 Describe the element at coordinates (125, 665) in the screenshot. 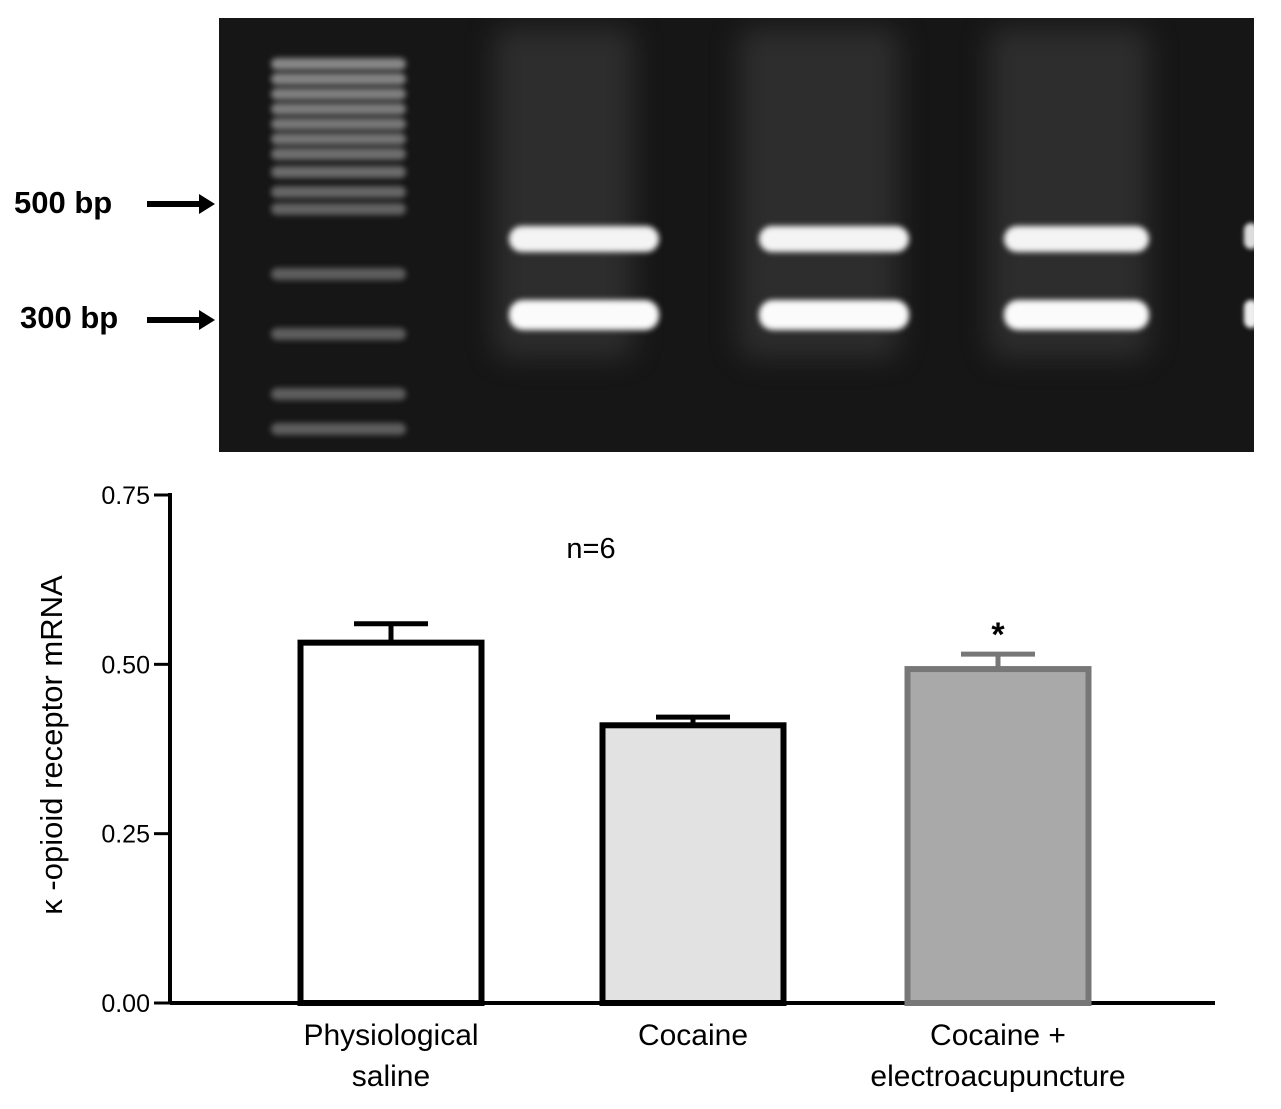

I see `y-tick-label: 0.50` at that location.